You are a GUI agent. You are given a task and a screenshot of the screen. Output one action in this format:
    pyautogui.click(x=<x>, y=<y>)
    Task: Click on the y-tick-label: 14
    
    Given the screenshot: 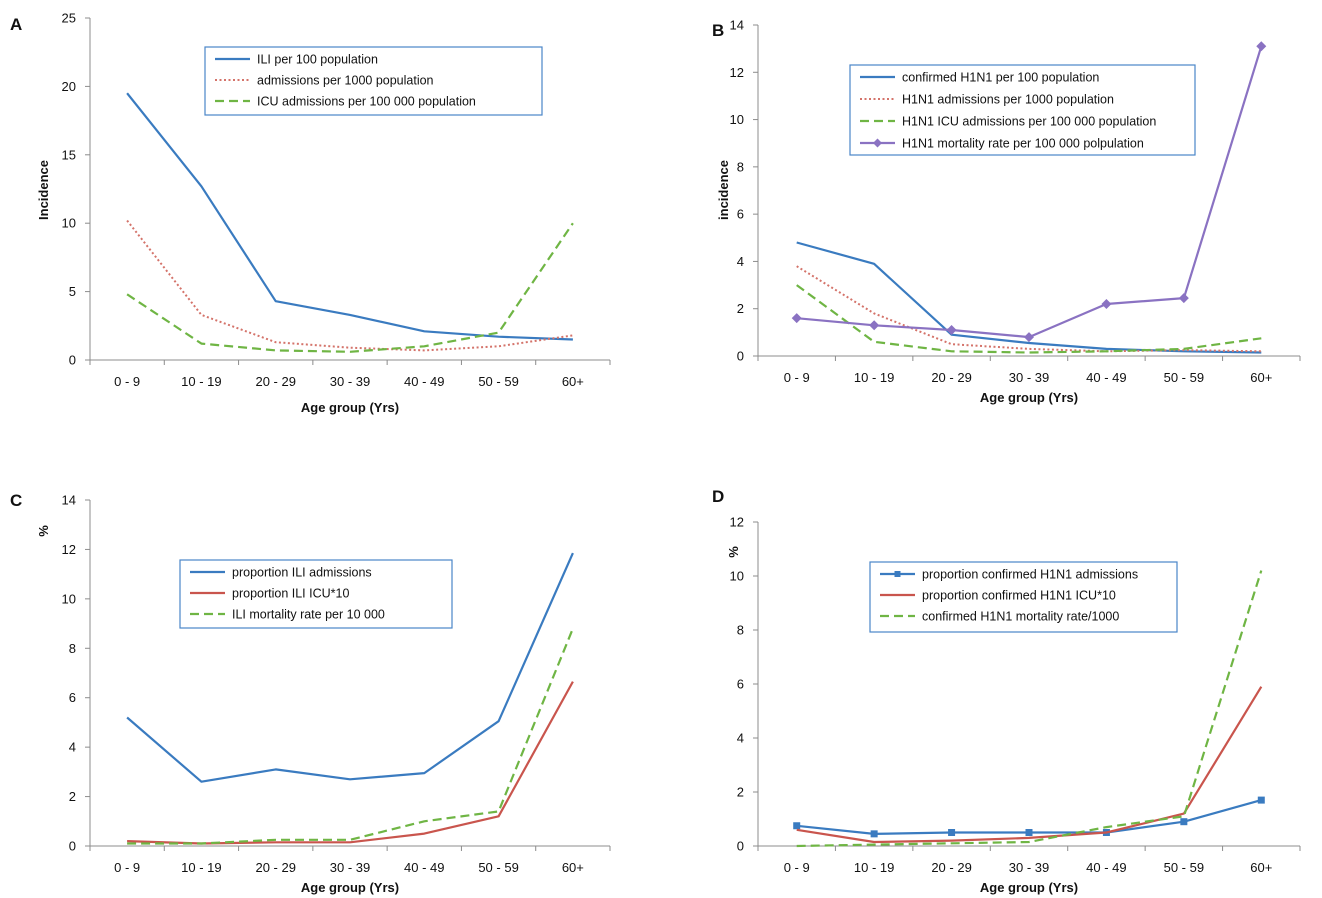 What is the action you would take?
    pyautogui.click(x=69, y=500)
    